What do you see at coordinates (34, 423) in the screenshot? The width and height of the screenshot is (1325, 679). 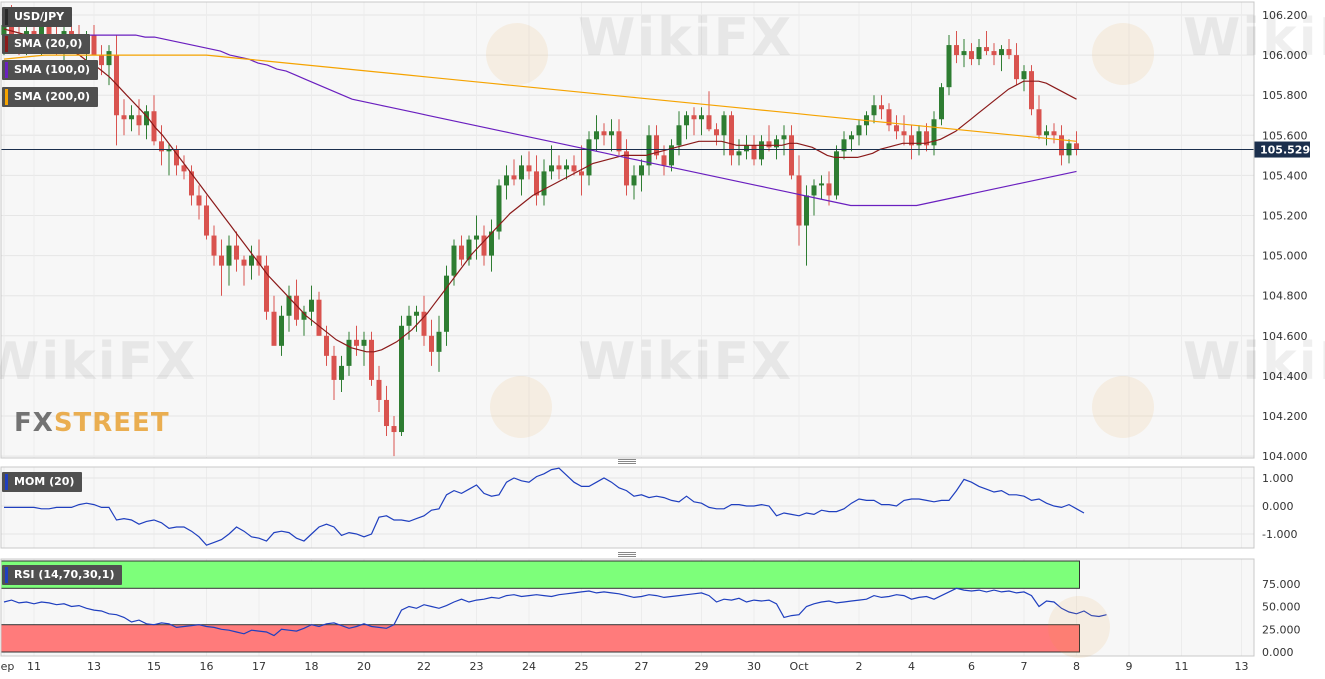 I see `logo-fx: FX` at bounding box center [34, 423].